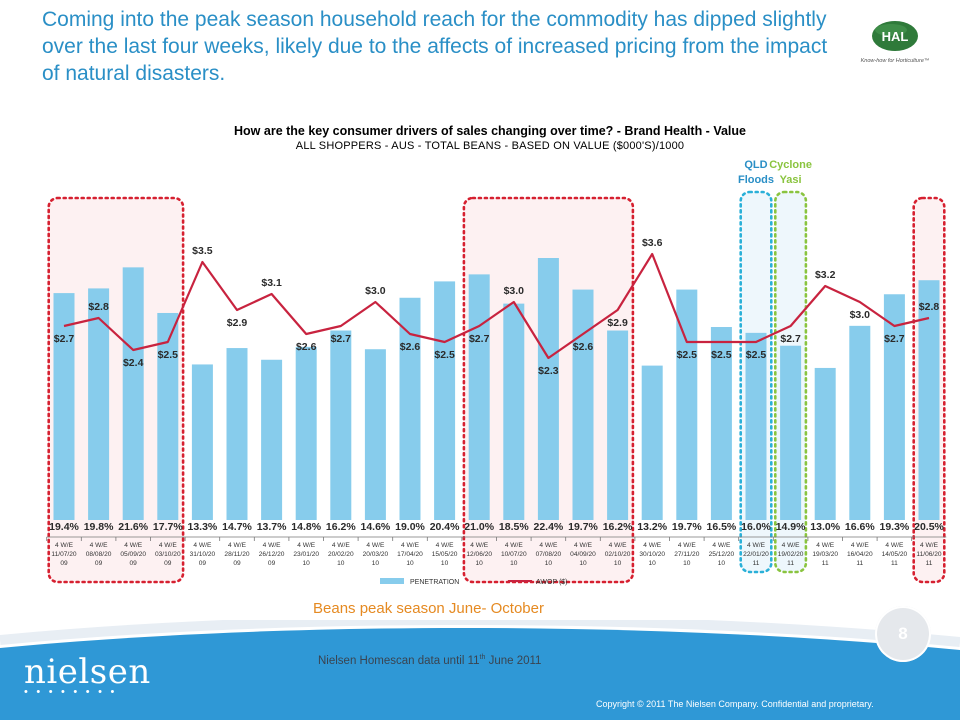 Image resolution: width=960 pixels, height=720 pixels. Describe the element at coordinates (825, 527) in the screenshot. I see `penetration-value-label: 13.0%` at that location.